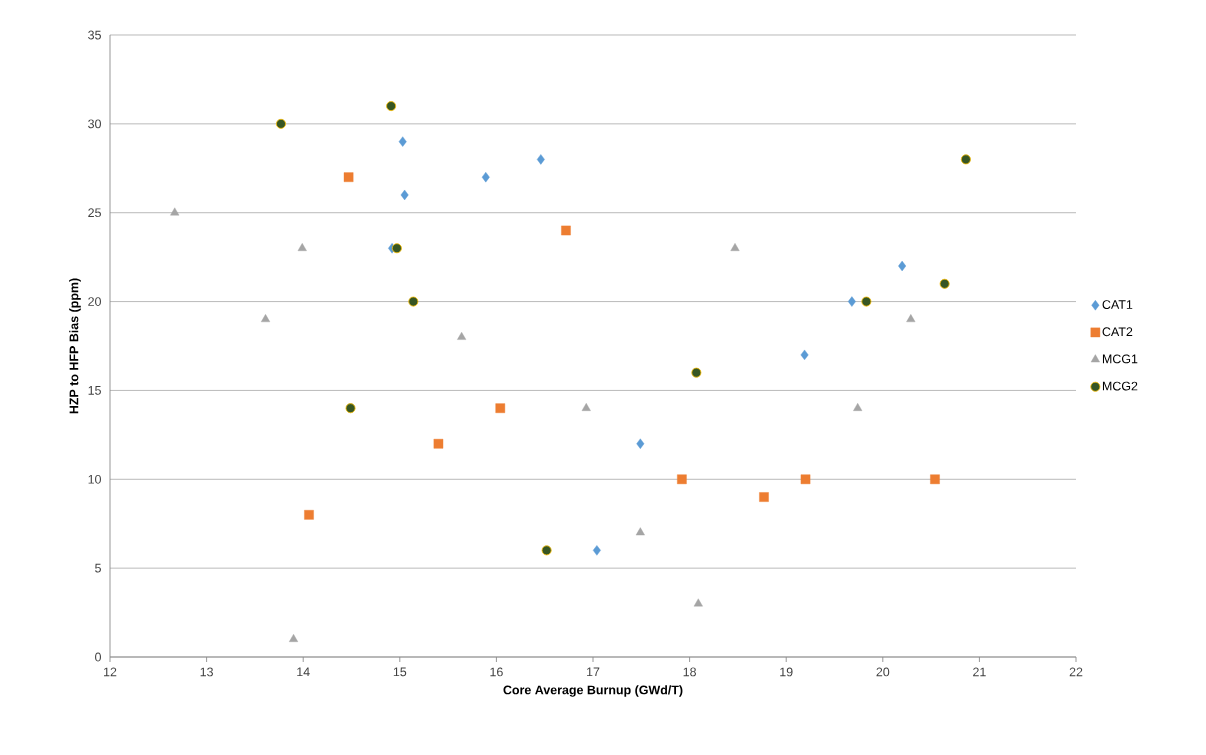  I want to click on y-tick-label: 10, so click(94, 479).